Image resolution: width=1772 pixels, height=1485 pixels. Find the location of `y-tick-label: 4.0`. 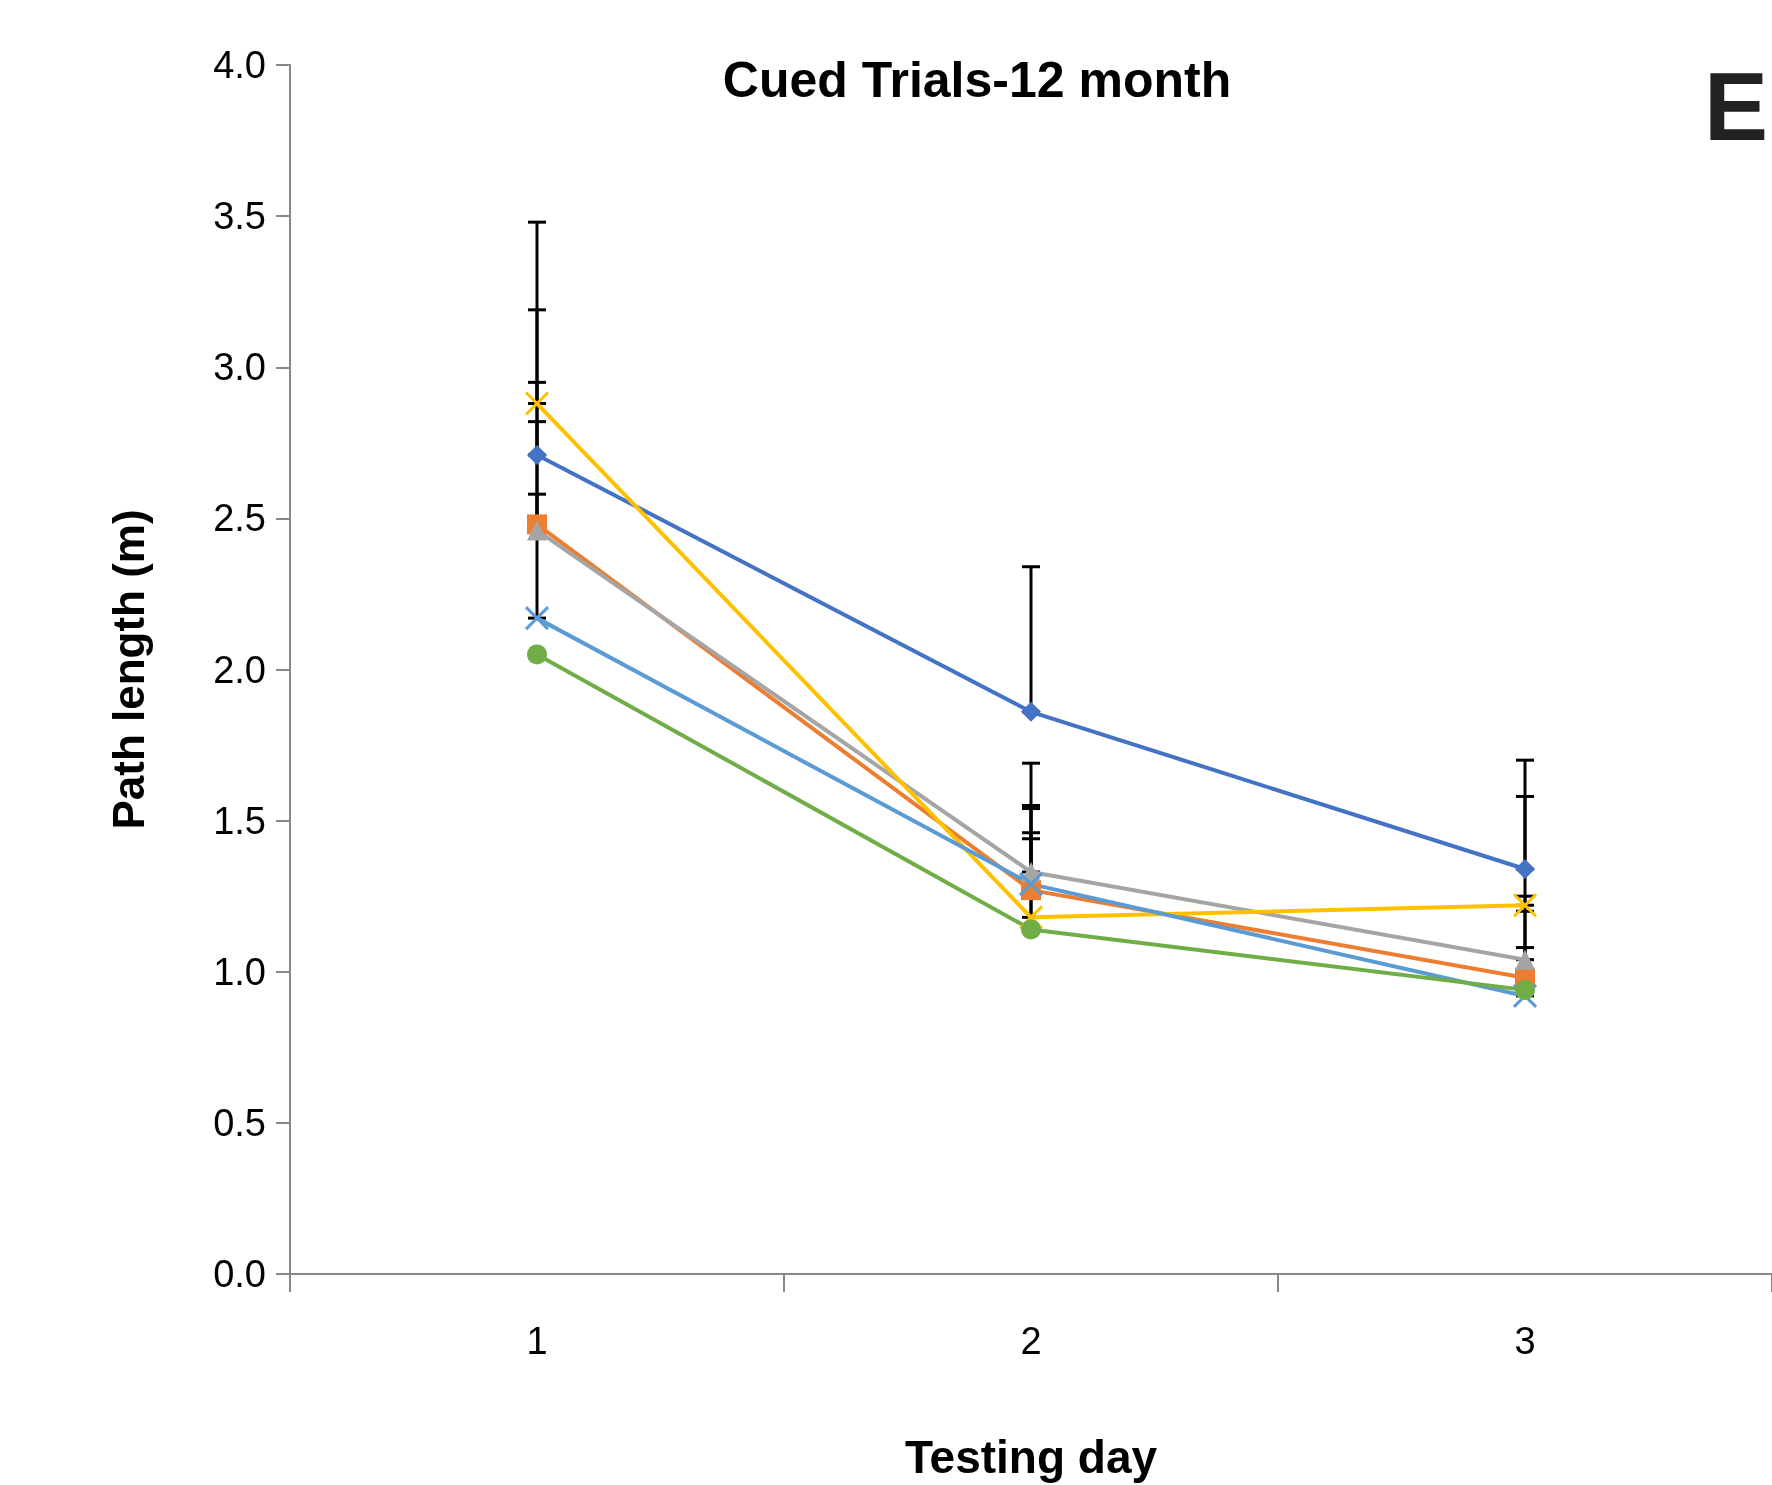

y-tick-label: 4.0 is located at coordinates (239, 65).